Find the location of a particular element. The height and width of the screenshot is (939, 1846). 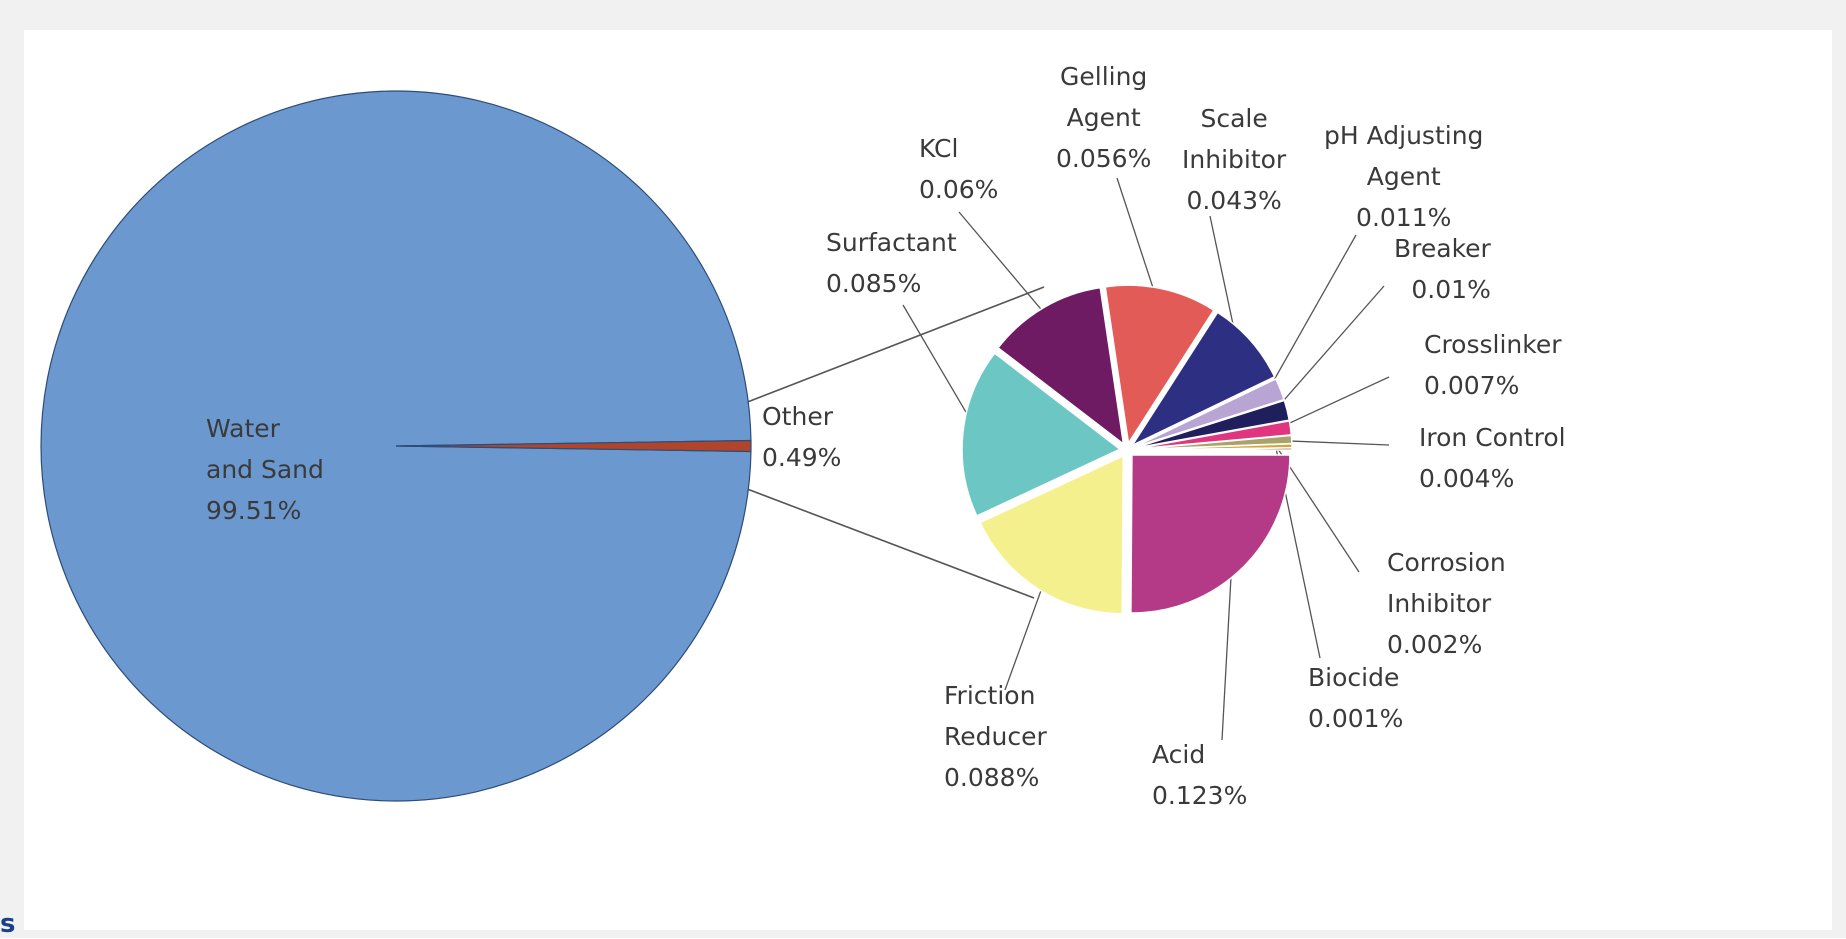

label-friction-reducer-0-088: Friction Reducer 0.088% is located at coordinates (995, 736).